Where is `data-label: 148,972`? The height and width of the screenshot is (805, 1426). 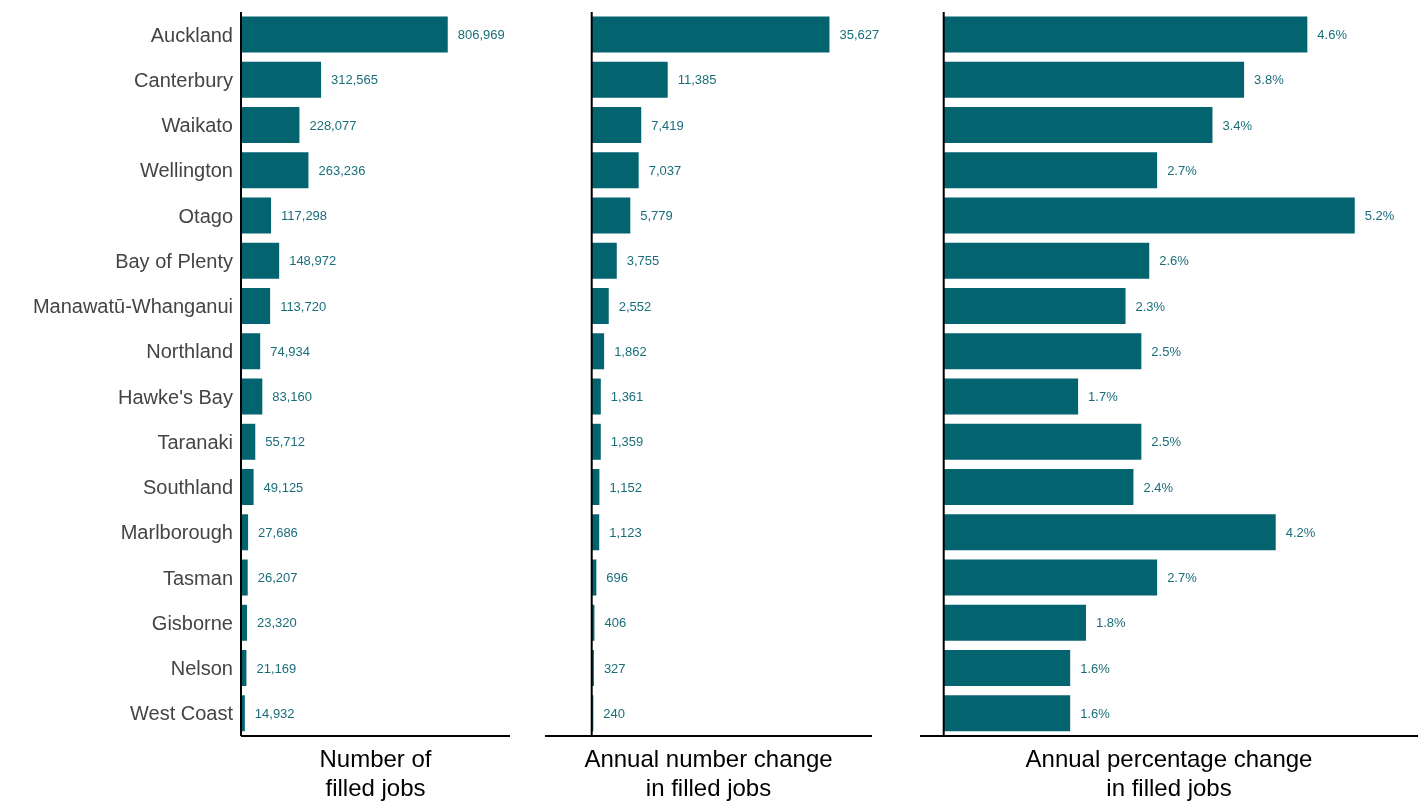
data-label: 148,972 is located at coordinates (313, 261).